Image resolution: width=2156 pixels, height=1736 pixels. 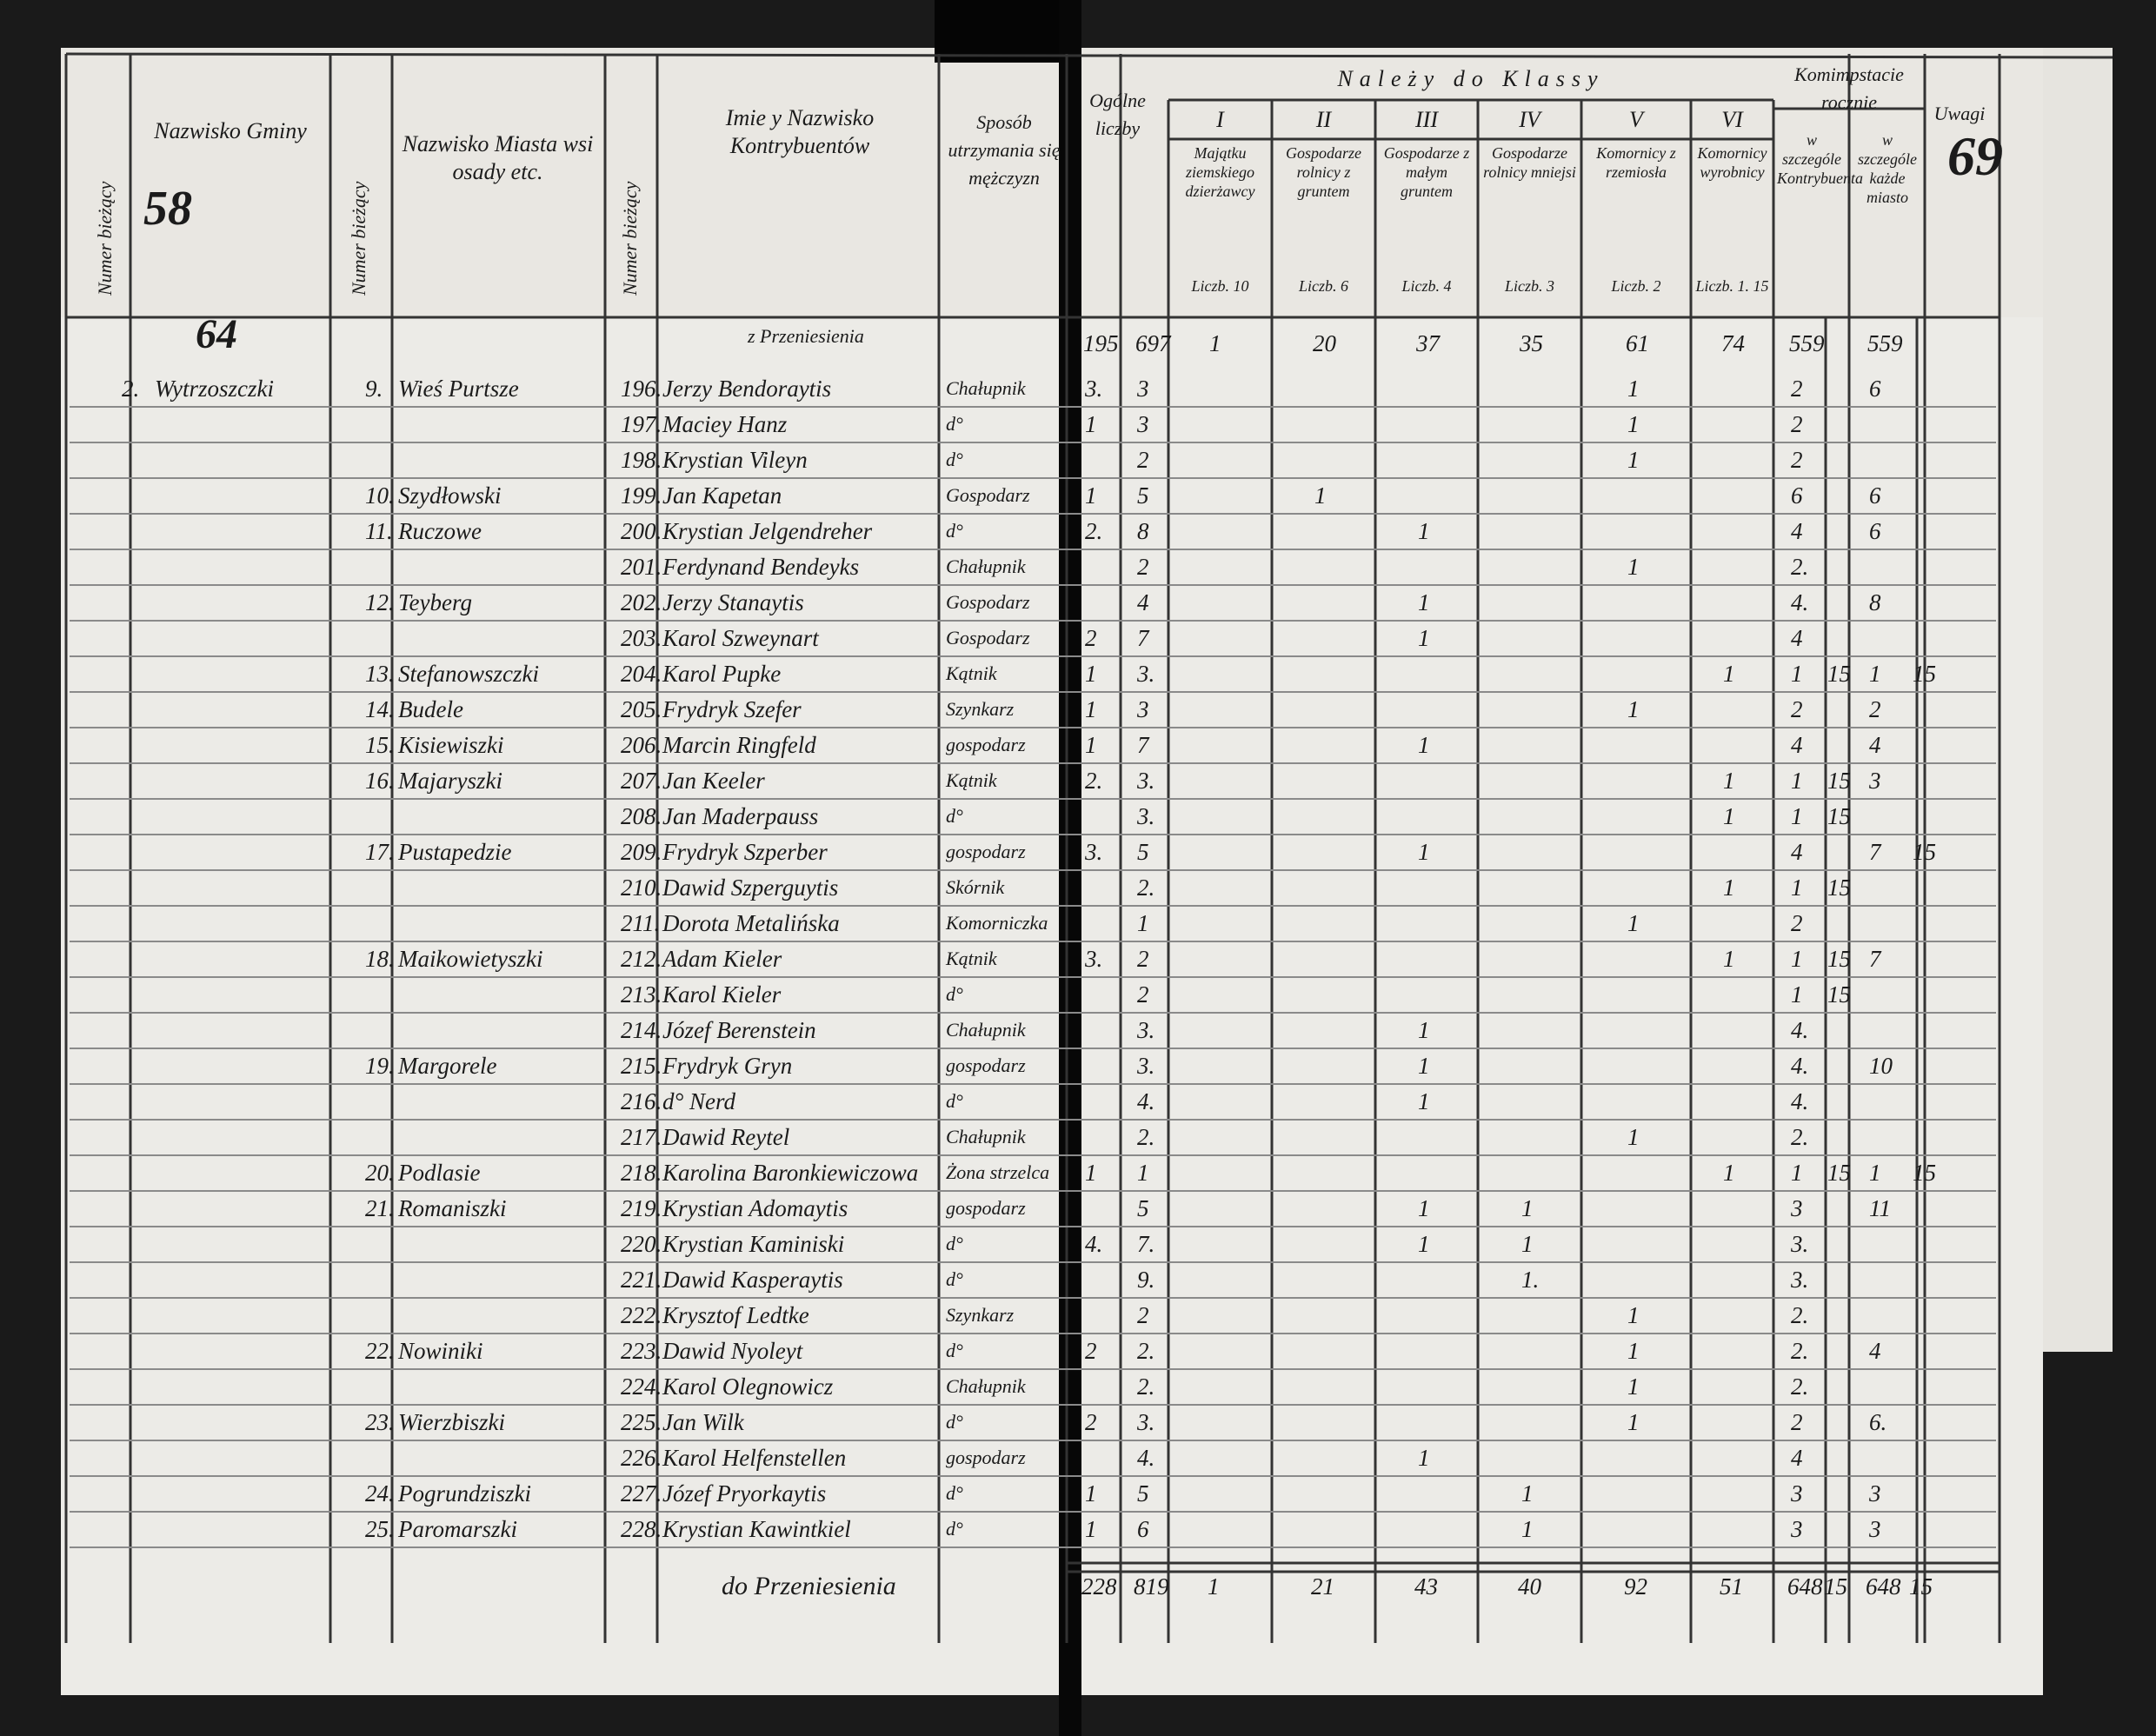 I want to click on place-number: 14., so click(x=380, y=709).